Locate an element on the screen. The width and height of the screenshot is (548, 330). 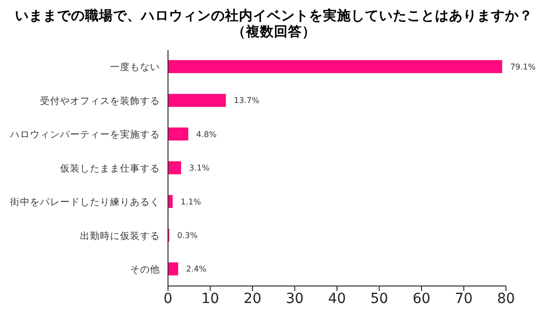
y-tick-label: 受付やオフィスを装飾する is located at coordinates (100, 100).